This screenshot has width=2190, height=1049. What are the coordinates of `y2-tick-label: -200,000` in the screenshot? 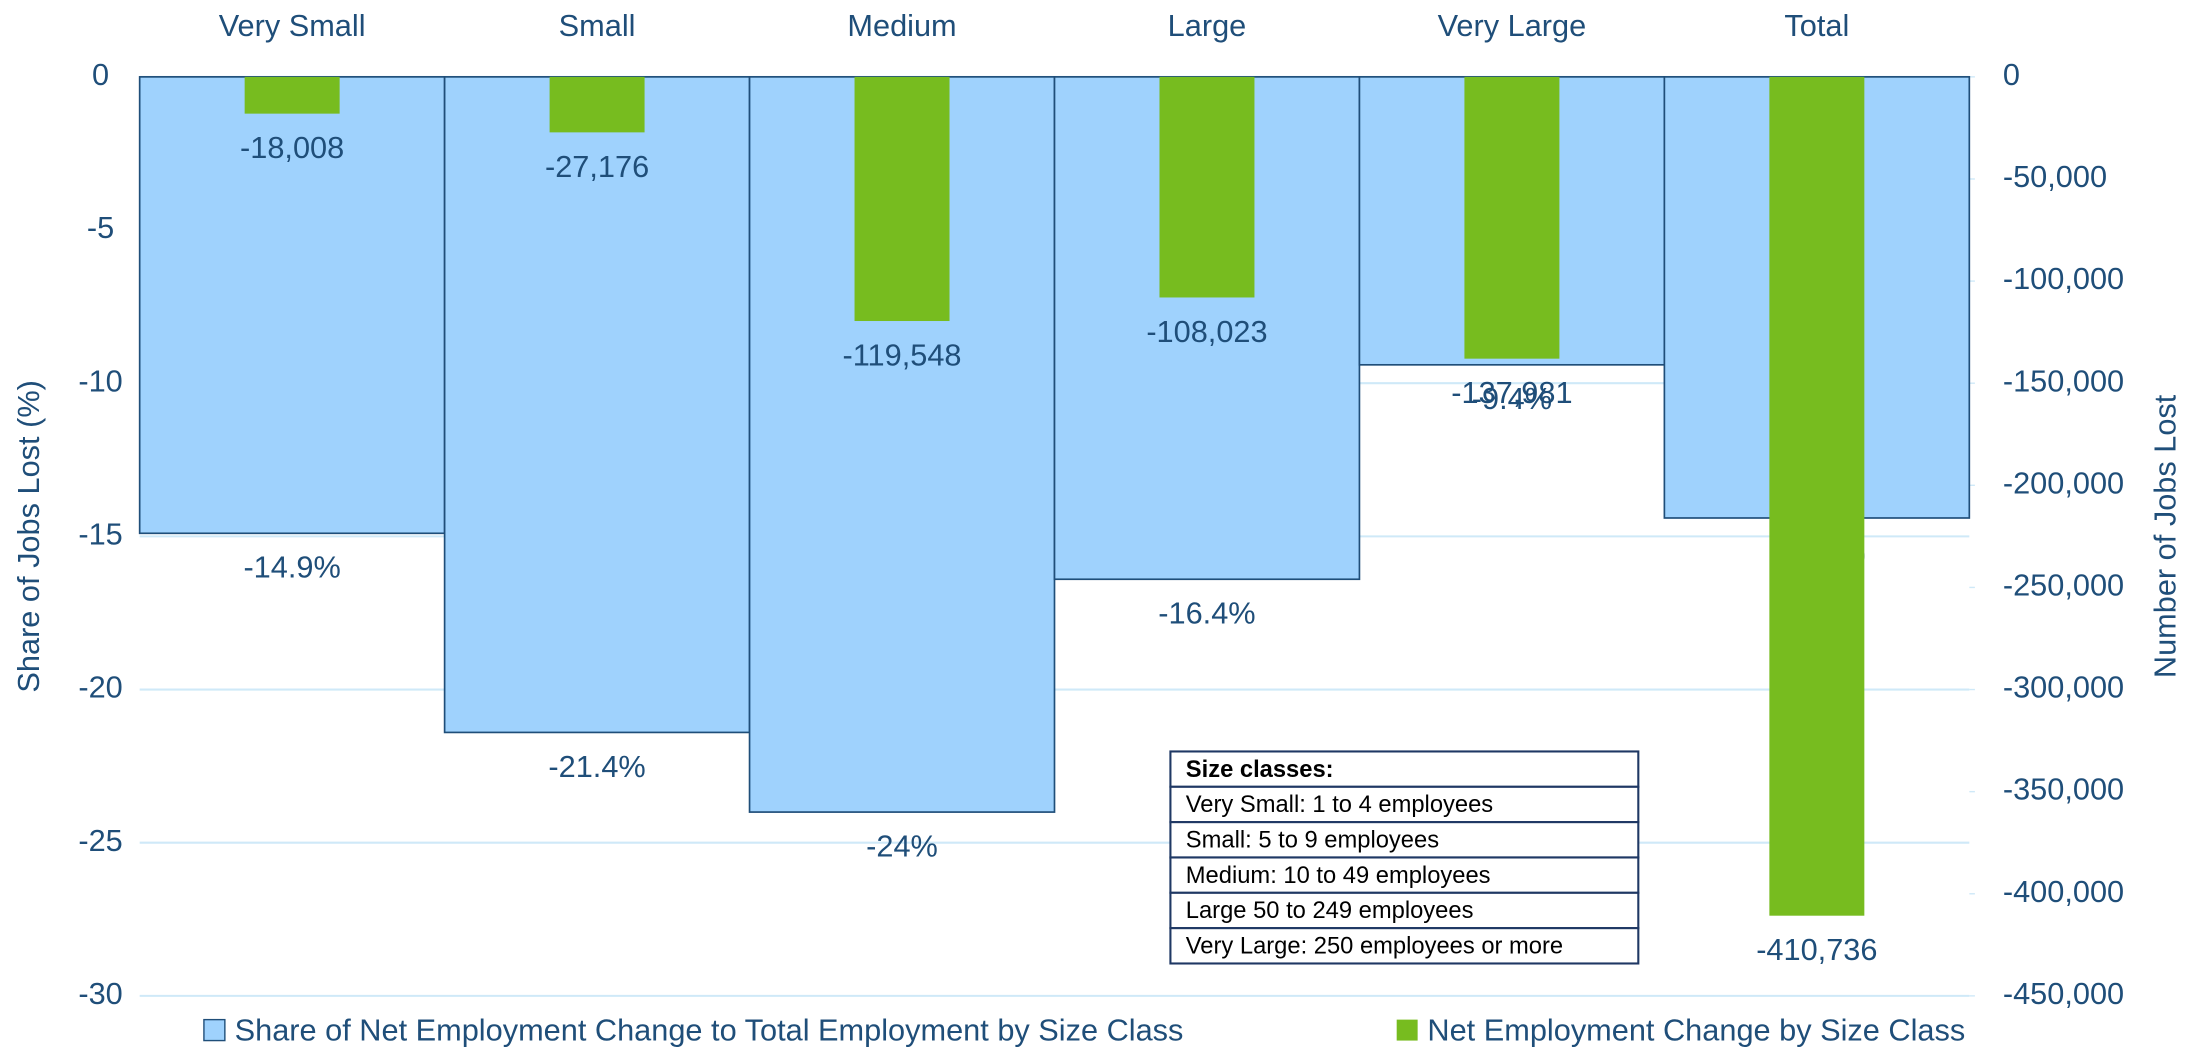 It's located at (2063, 482).